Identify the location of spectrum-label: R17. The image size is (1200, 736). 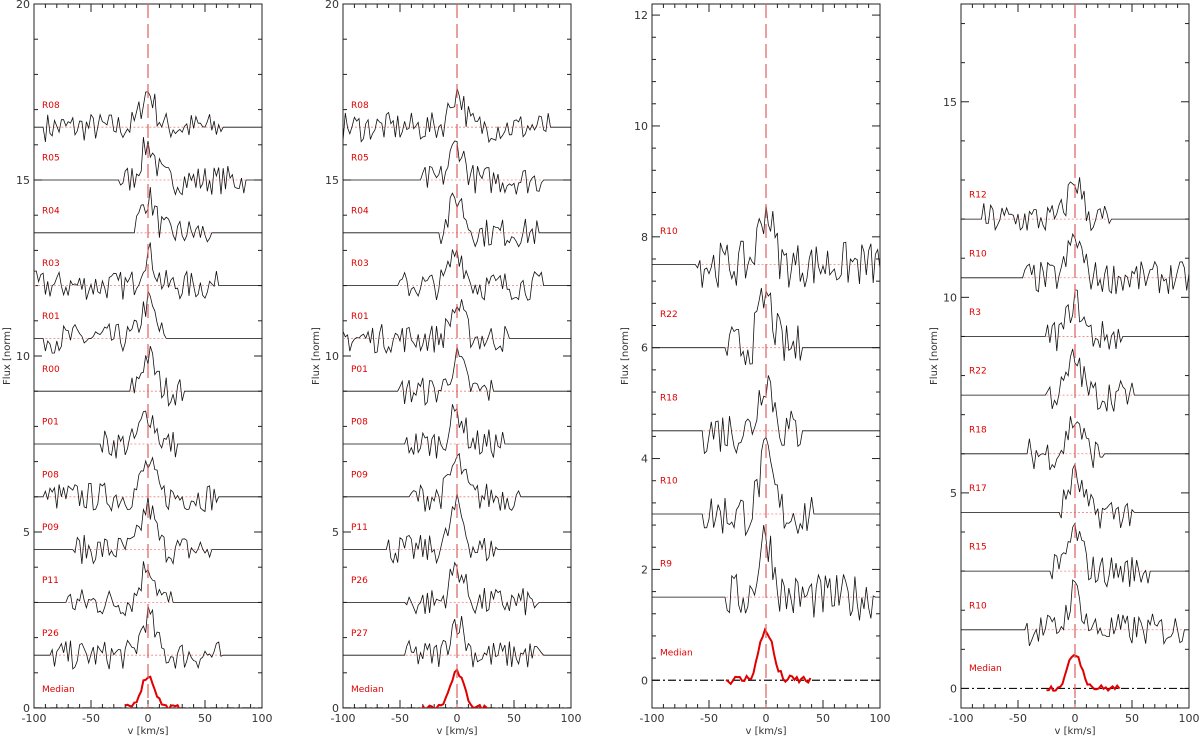
(978, 489).